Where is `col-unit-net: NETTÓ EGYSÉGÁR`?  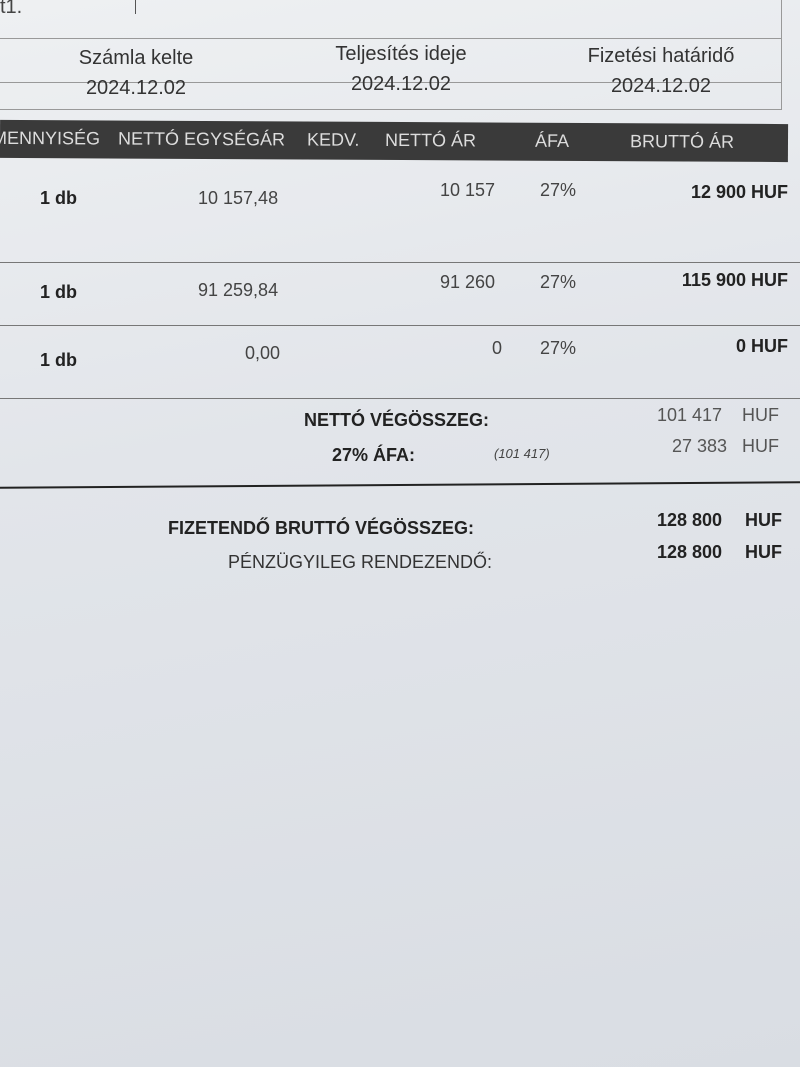
col-unit-net: NETTÓ EGYSÉGÁR is located at coordinates (201, 139).